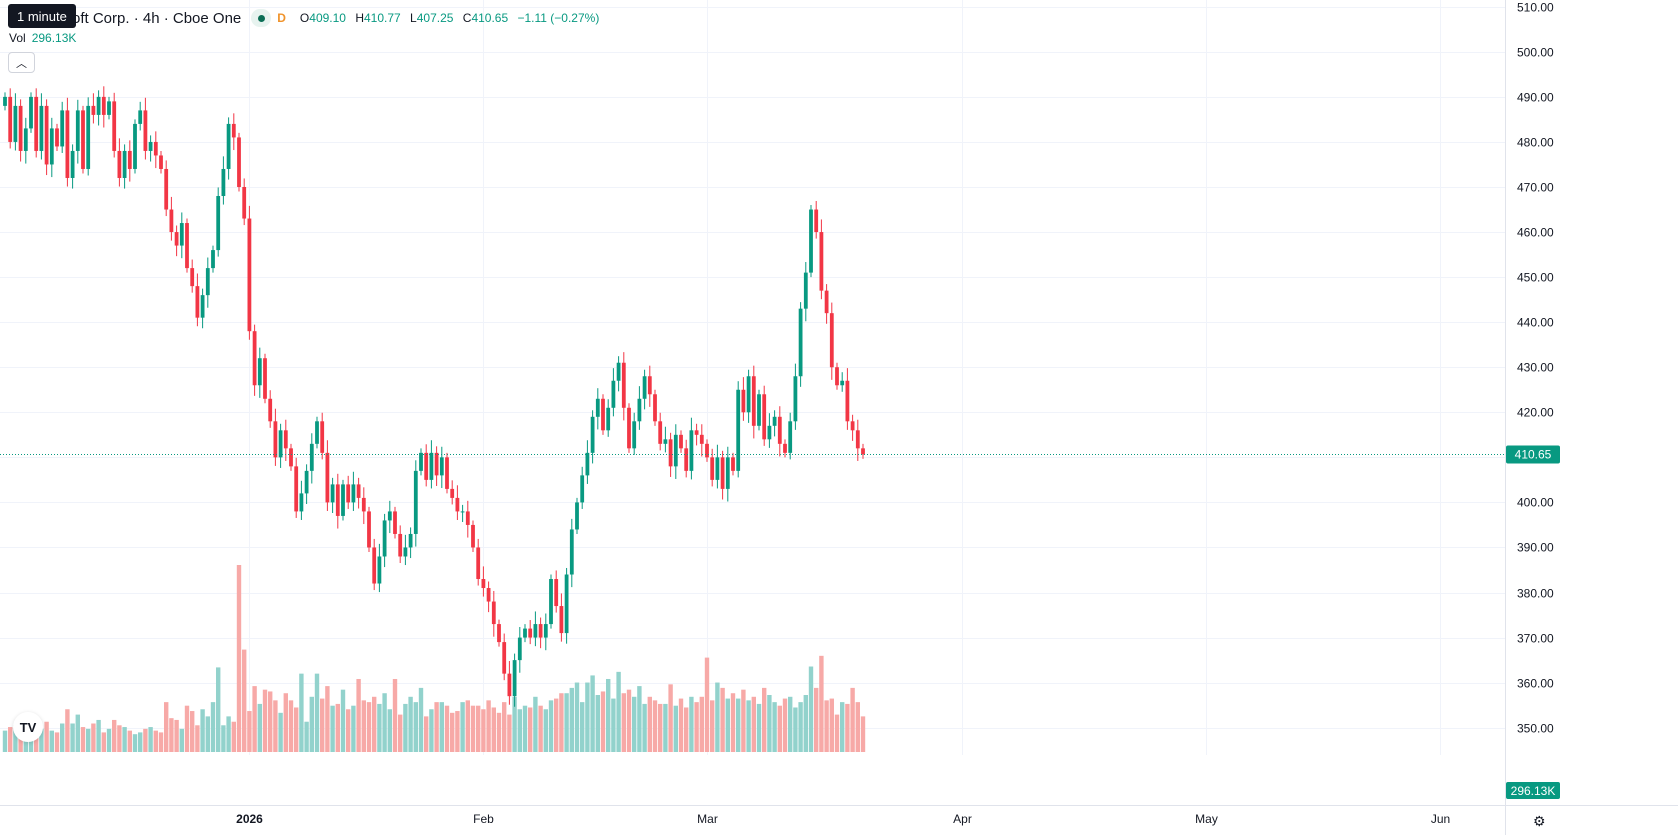 This screenshot has height=835, width=1678. I want to click on time-tick-label: May, so click(1206, 819).